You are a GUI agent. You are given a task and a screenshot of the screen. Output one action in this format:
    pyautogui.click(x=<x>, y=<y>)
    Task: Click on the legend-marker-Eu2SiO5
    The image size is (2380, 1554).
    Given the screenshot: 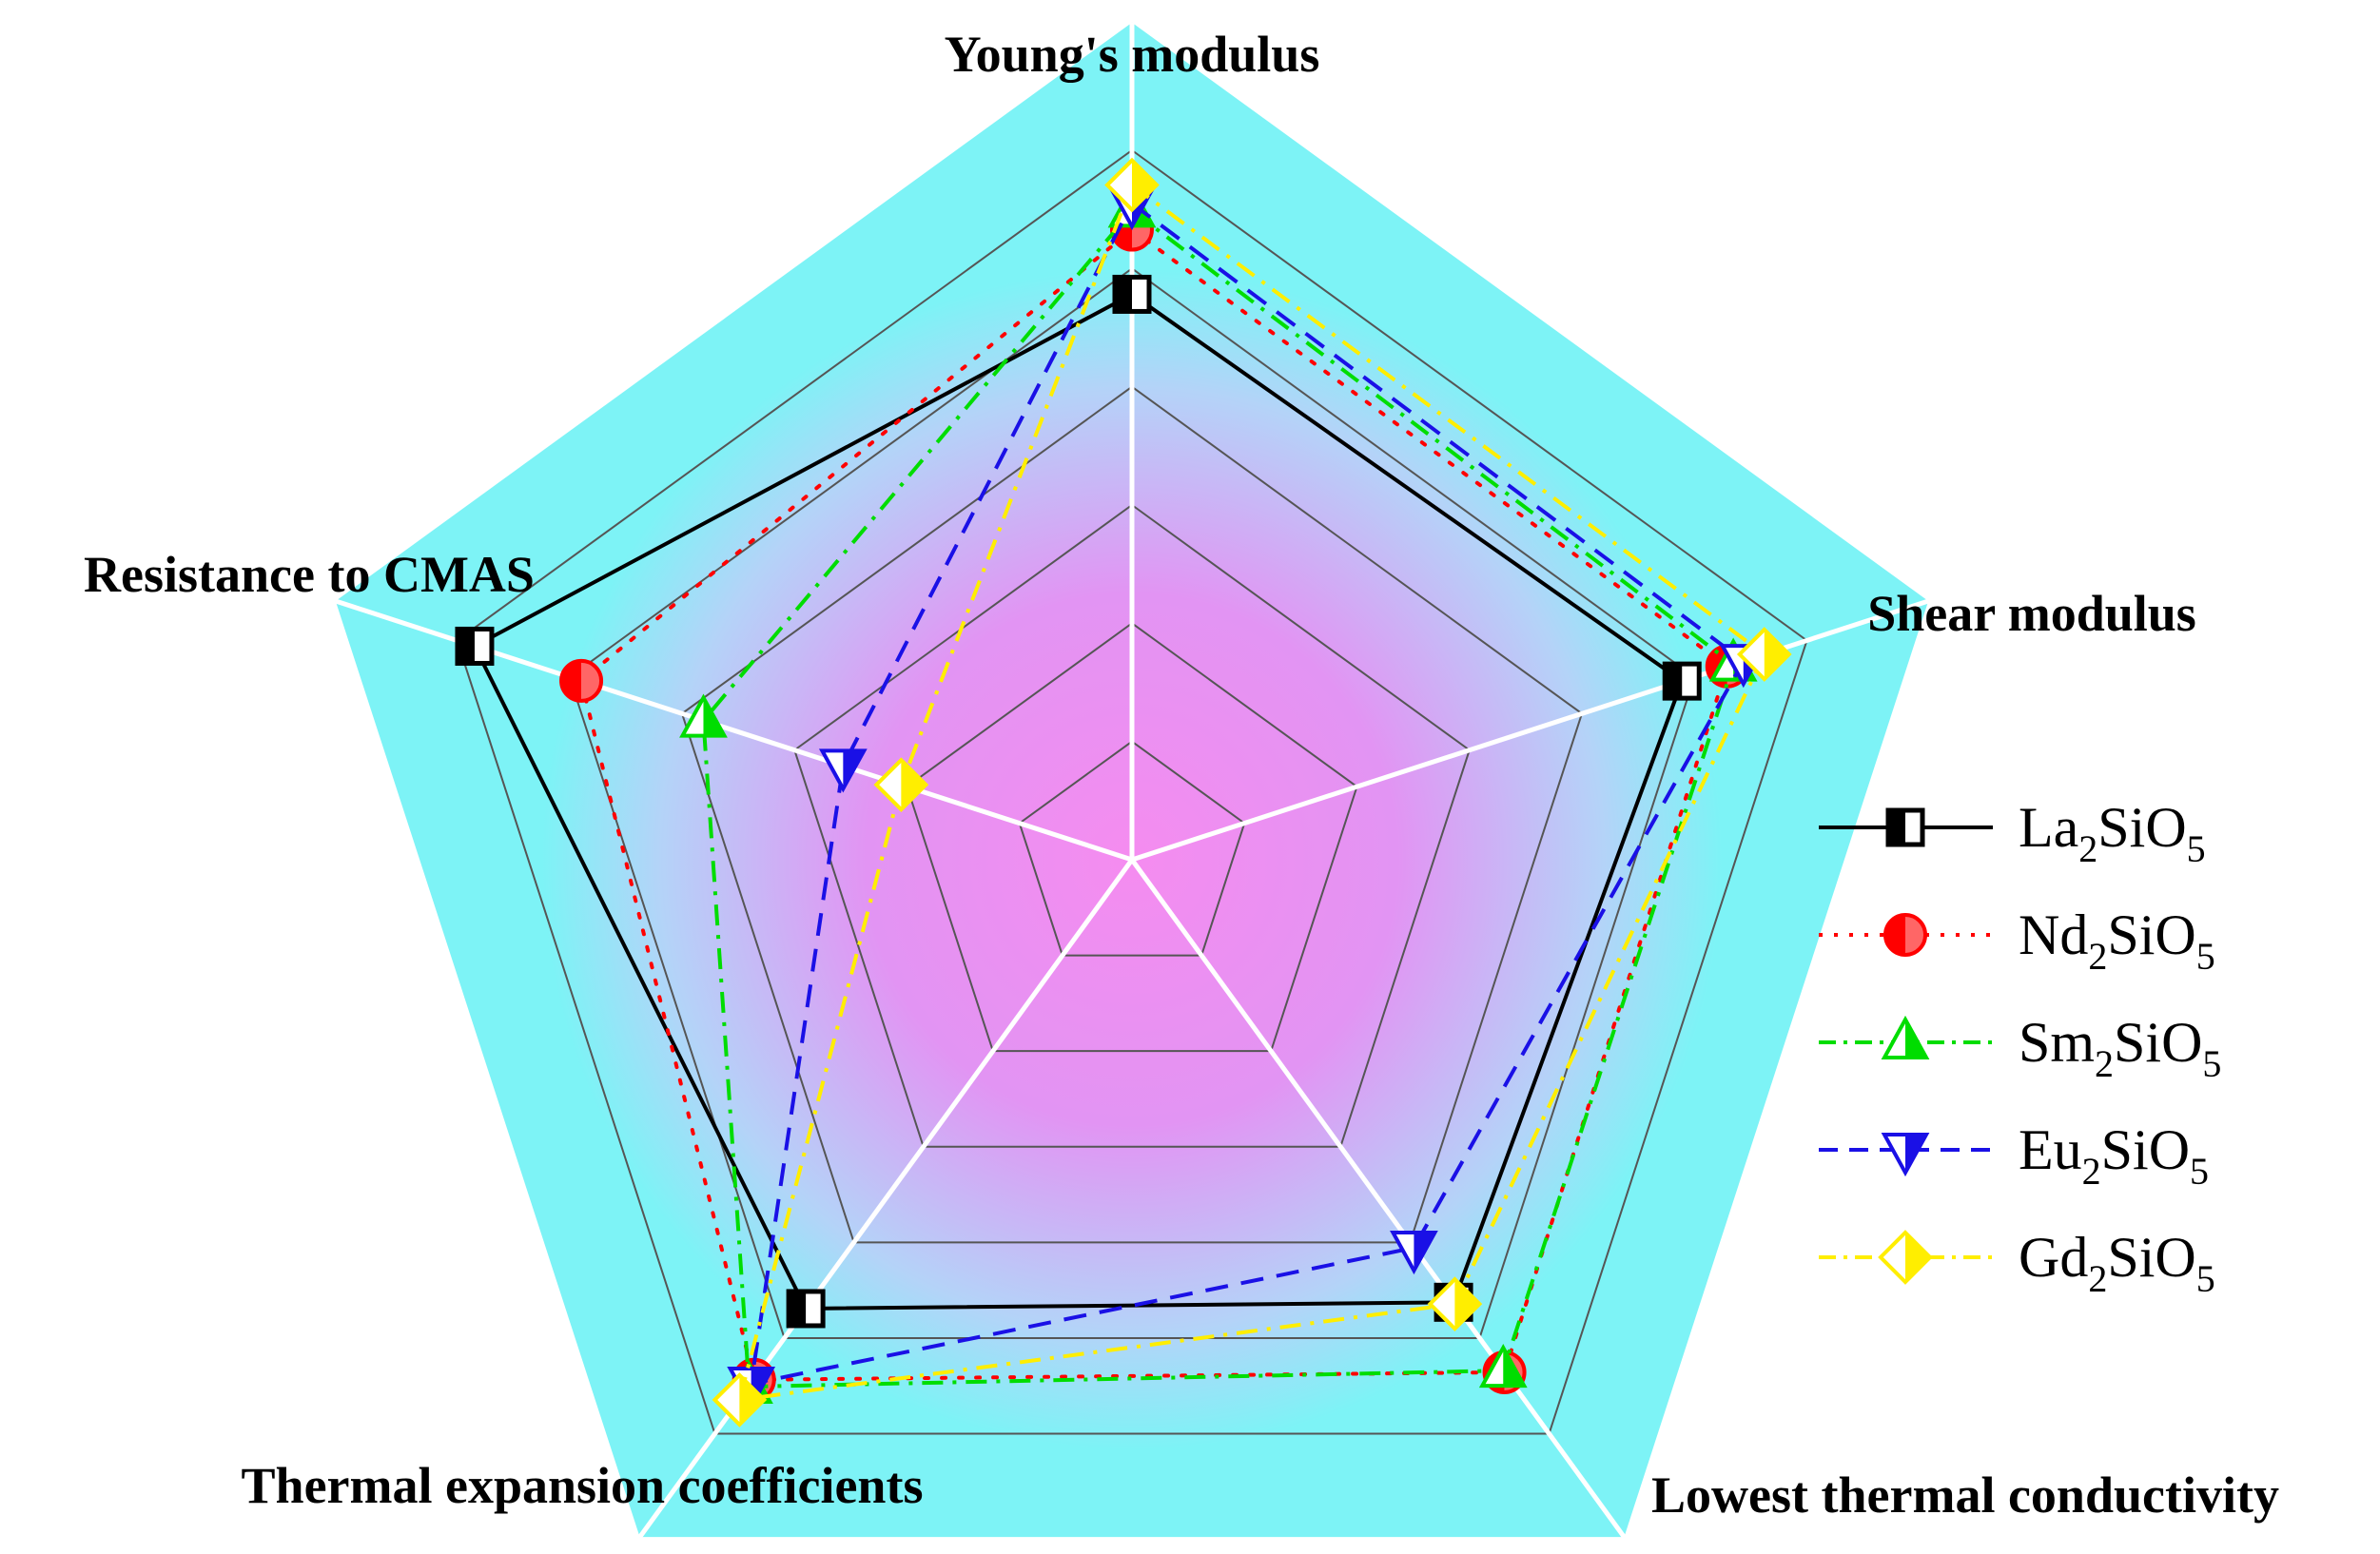 What is the action you would take?
    pyautogui.click(x=1905, y=1155)
    